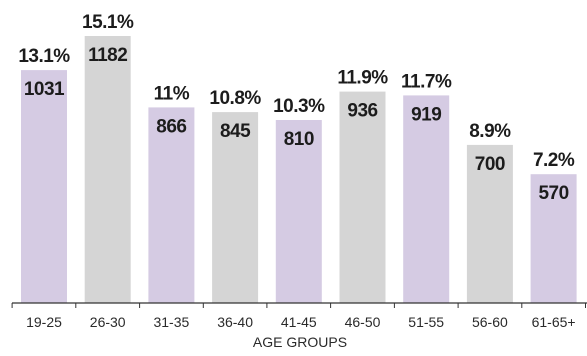 This screenshot has width=587, height=356. I want to click on x-tick-label-46-50: 46-50, so click(363, 322).